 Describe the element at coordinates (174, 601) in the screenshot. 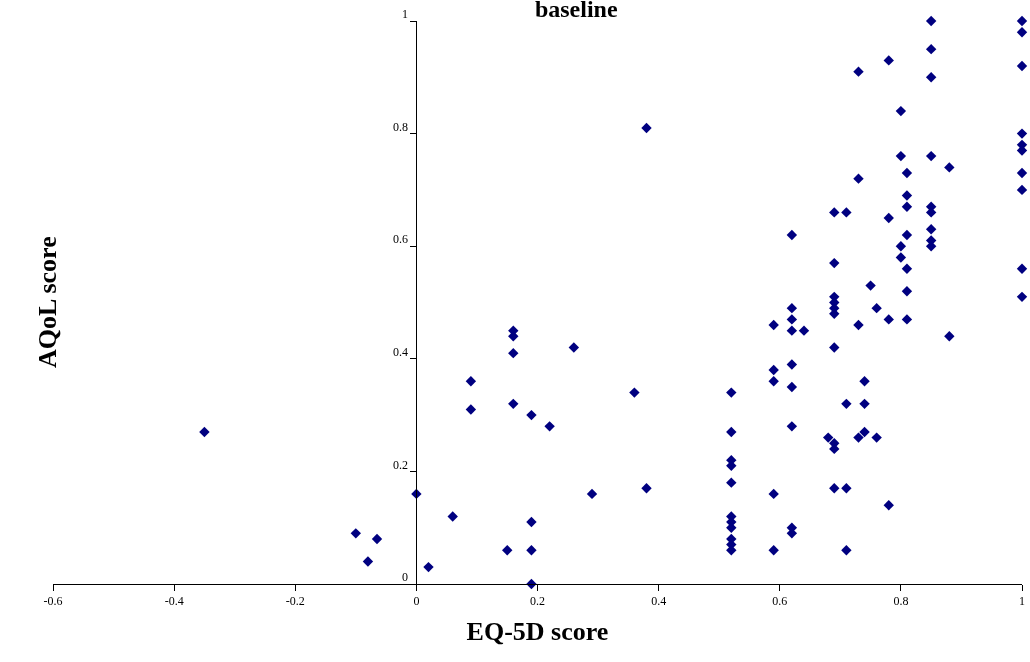

I see `x-tick-label: -0.4` at that location.